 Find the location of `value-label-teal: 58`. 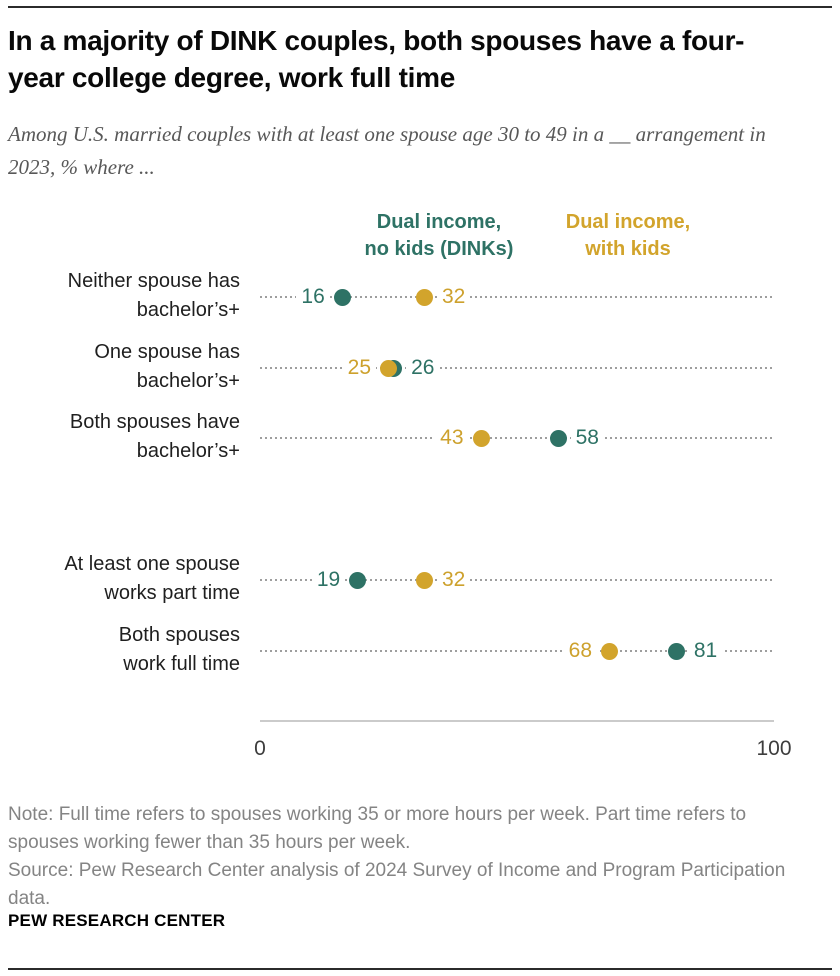

value-label-teal: 58 is located at coordinates (587, 438).